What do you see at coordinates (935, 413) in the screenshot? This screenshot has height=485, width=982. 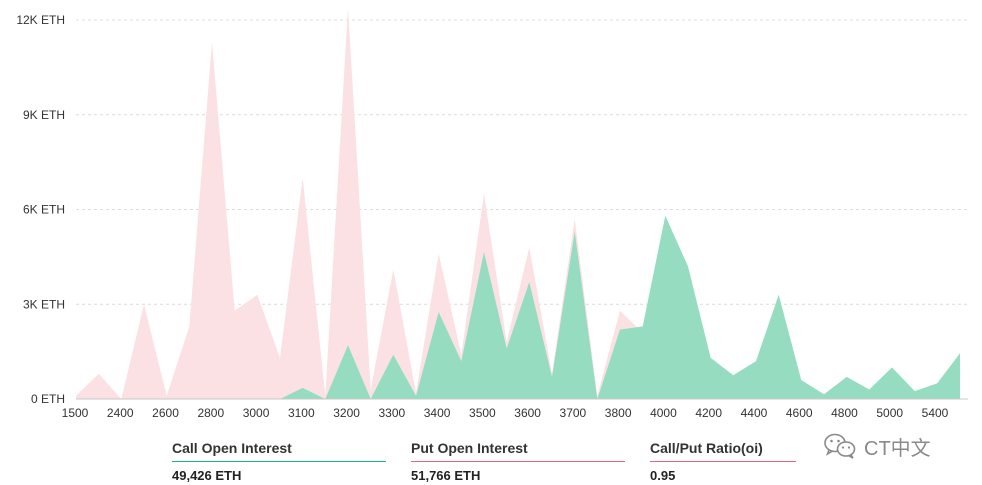 I see `x-tick-label: 5400` at bounding box center [935, 413].